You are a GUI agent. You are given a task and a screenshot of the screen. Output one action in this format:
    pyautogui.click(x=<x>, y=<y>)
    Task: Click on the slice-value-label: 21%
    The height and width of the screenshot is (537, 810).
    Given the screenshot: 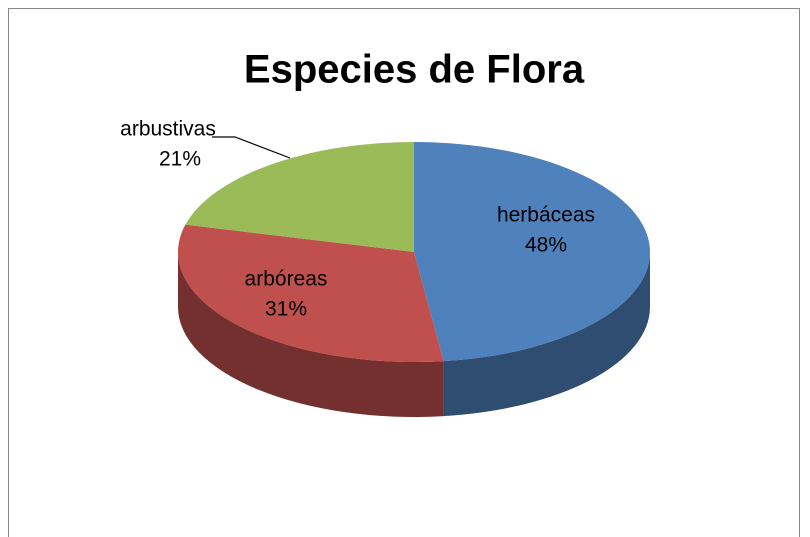 What is the action you would take?
    pyautogui.click(x=180, y=159)
    